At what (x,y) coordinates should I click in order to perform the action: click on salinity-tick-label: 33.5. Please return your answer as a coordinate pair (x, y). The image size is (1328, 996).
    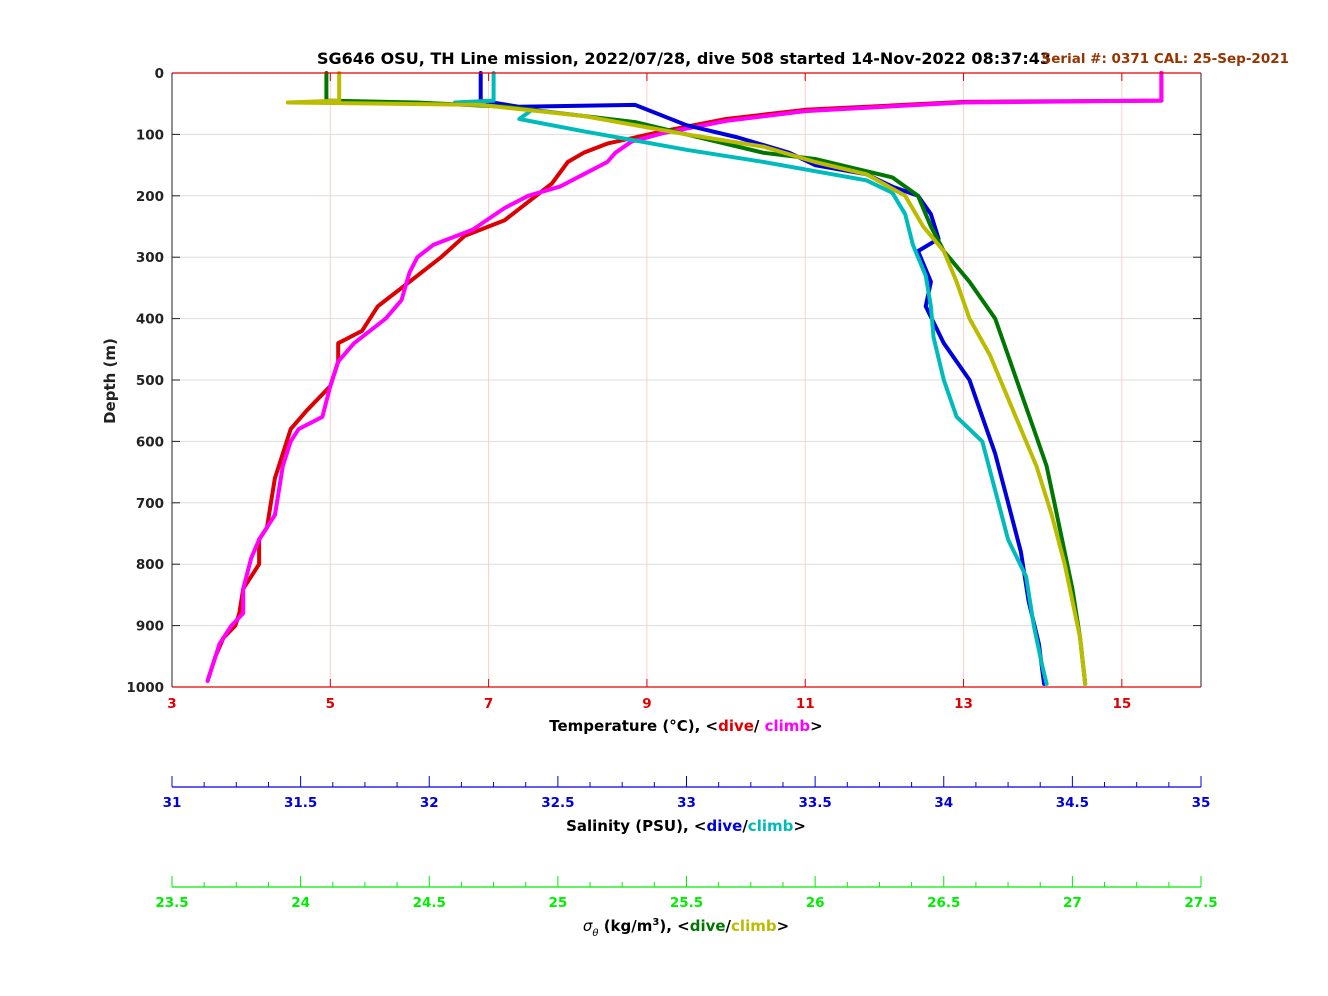
    Looking at the image, I should click on (814, 803).